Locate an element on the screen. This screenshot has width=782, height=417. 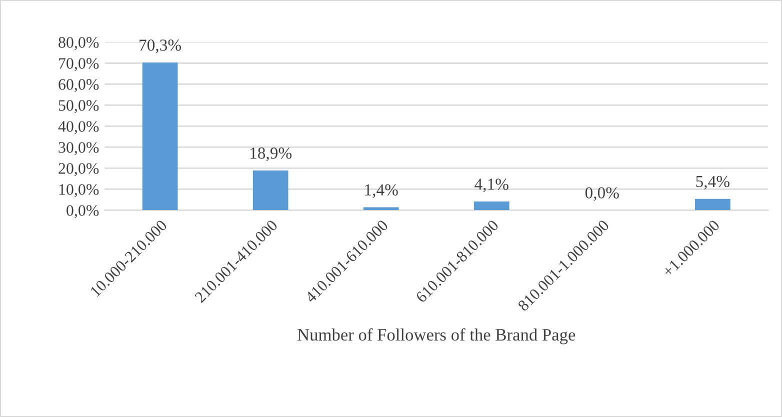
y-tick-label: 70,0% is located at coordinates (79, 65).